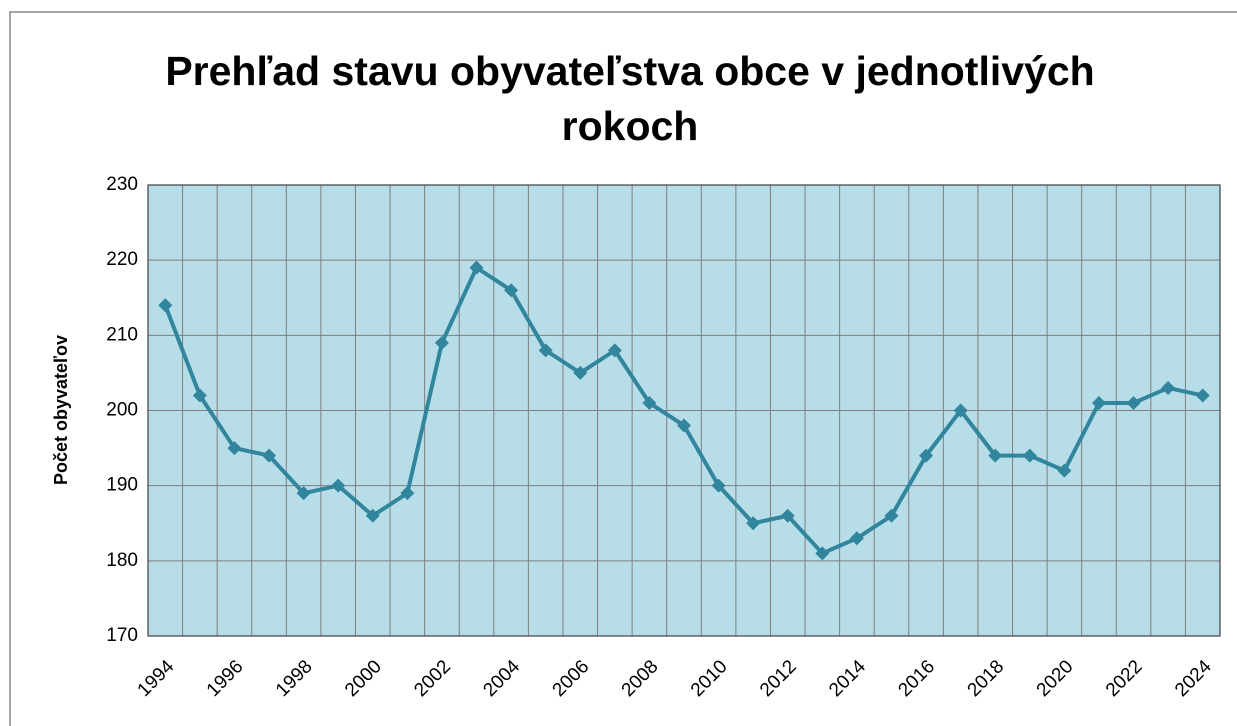 The height and width of the screenshot is (726, 1237). I want to click on y-tick-label: 180, so click(122, 560).